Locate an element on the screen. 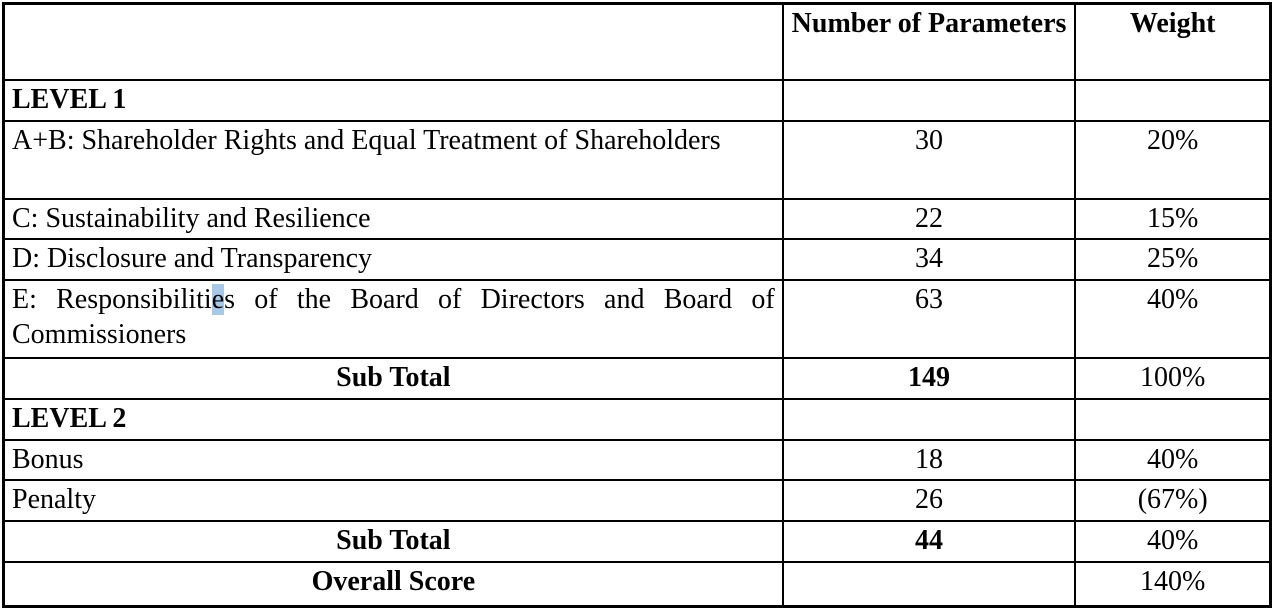 The width and height of the screenshot is (1276, 610). header-row: Number of Parameters Weight is located at coordinates (637, 41).